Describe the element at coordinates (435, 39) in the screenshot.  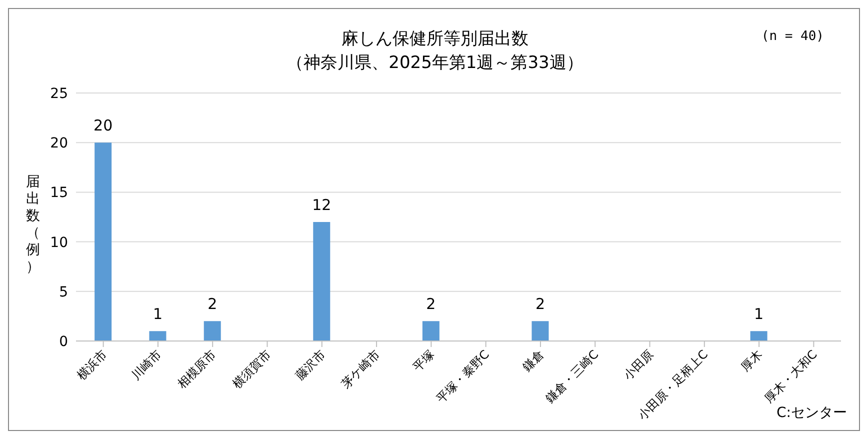
I see `chart-title: 麻しん保健所等別届出数` at that location.